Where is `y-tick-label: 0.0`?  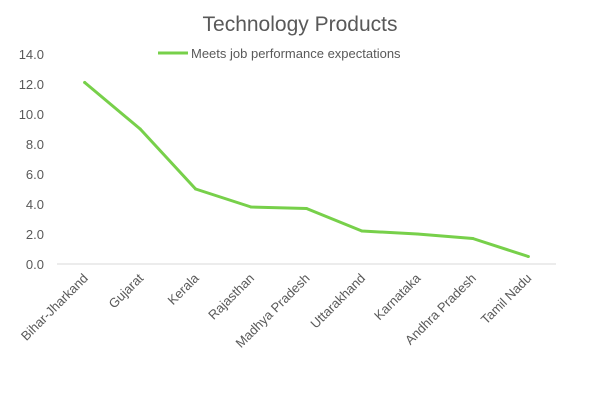 y-tick-label: 0.0 is located at coordinates (35, 264).